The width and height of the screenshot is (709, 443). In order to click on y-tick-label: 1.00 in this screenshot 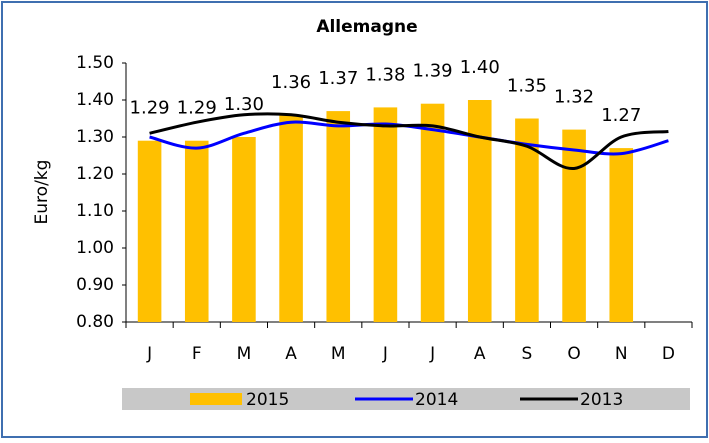, I will do `click(95, 248)`.